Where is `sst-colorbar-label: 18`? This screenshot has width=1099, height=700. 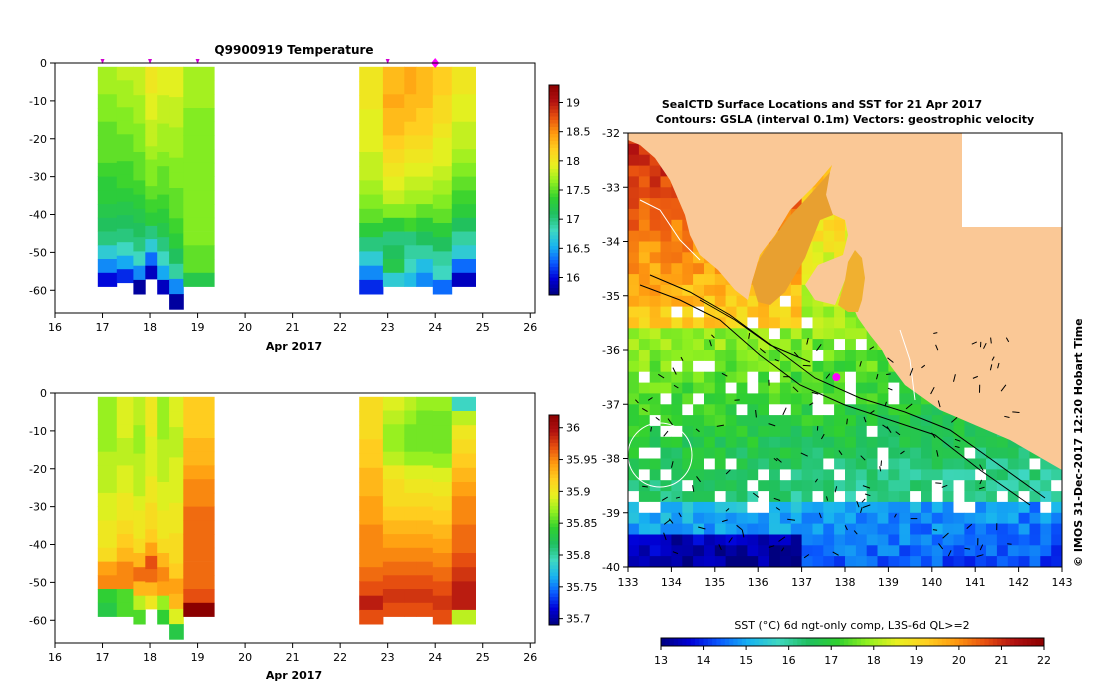
sst-colorbar-label: 18 is located at coordinates (874, 660).